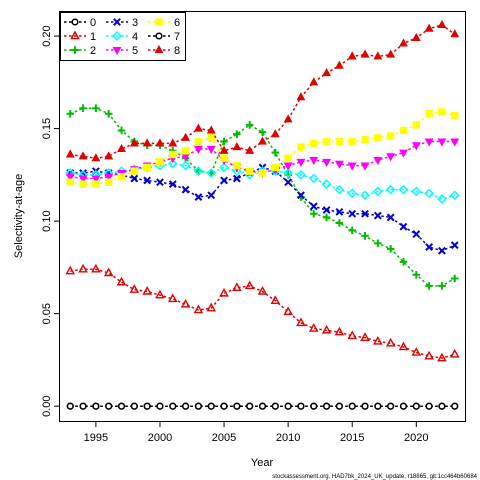 The height and width of the screenshot is (480, 480). Describe the element at coordinates (262, 463) in the screenshot. I see `x-axis-label: Year` at that location.